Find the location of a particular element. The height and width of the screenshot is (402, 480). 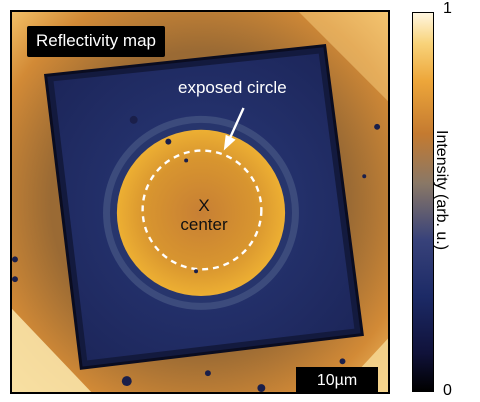

annotation-label: exposed circle is located at coordinates (232, 87).